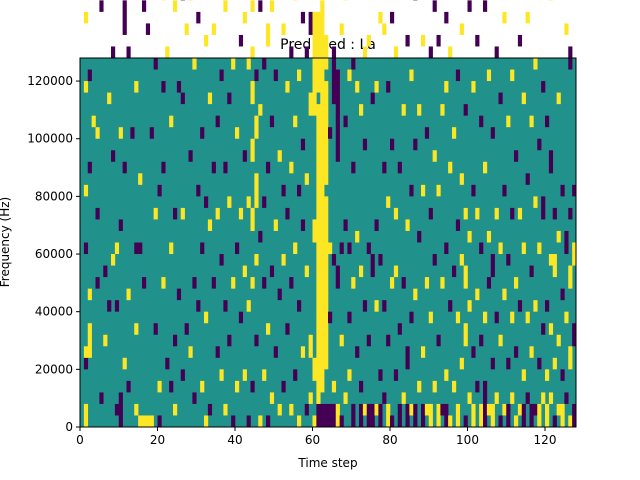 The image size is (640, 480). Describe the element at coordinates (50, 81) in the screenshot. I see `y-tick-label: 120000` at that location.